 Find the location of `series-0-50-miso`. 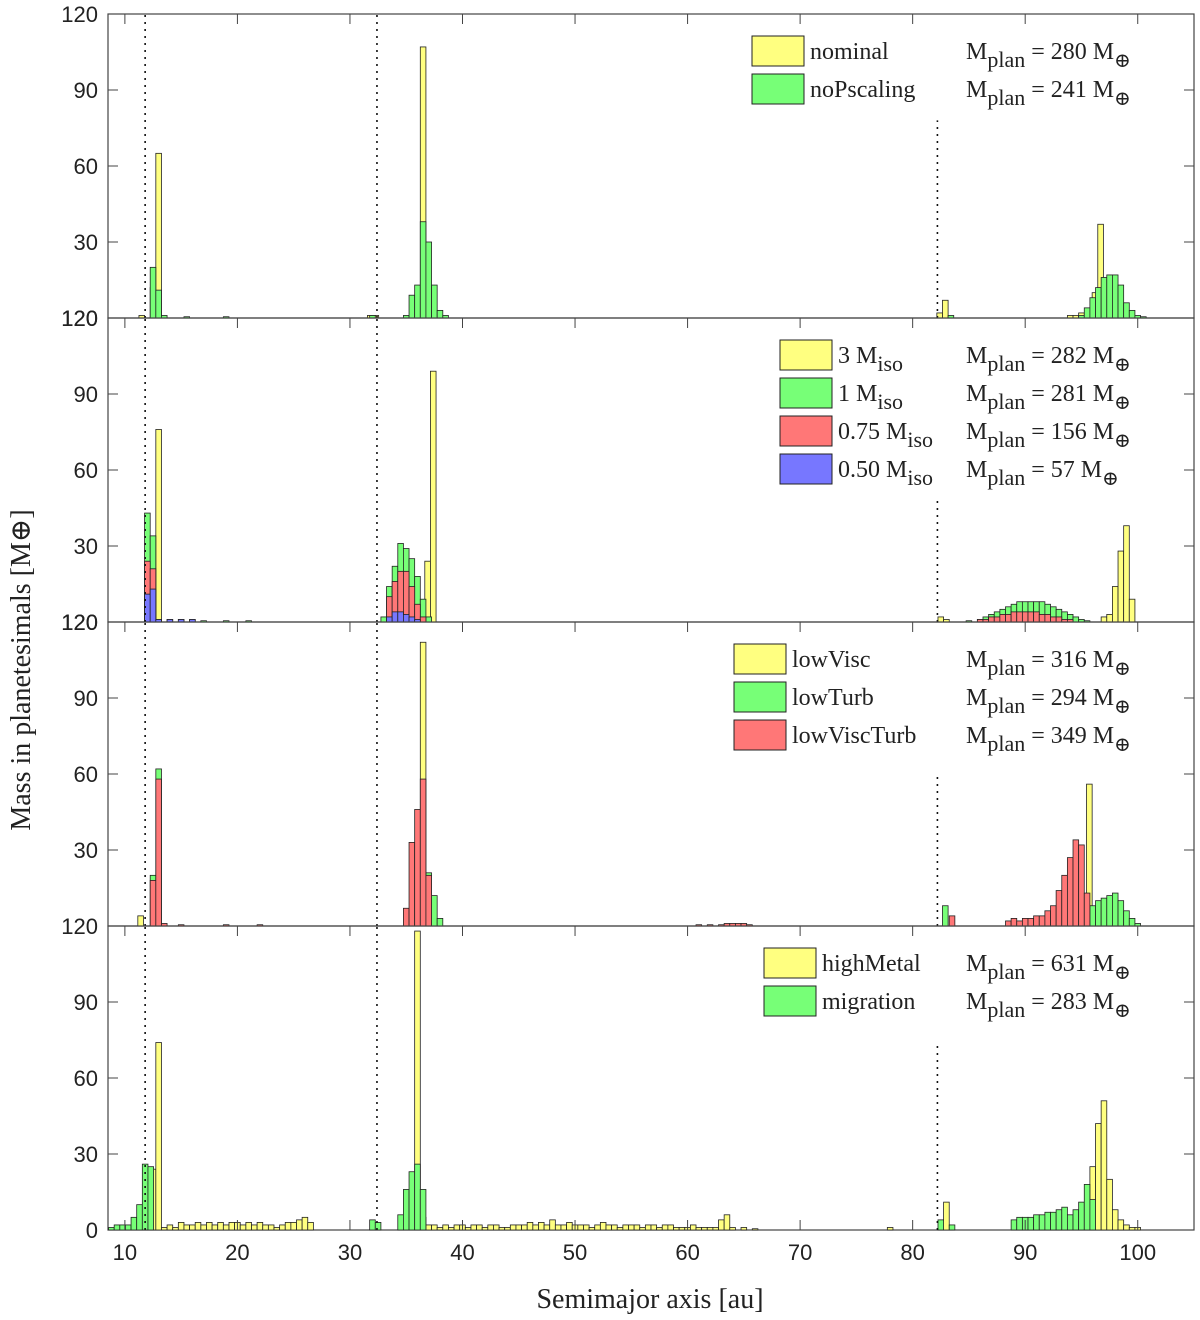

series-0-50-miso is located at coordinates (282, 605).